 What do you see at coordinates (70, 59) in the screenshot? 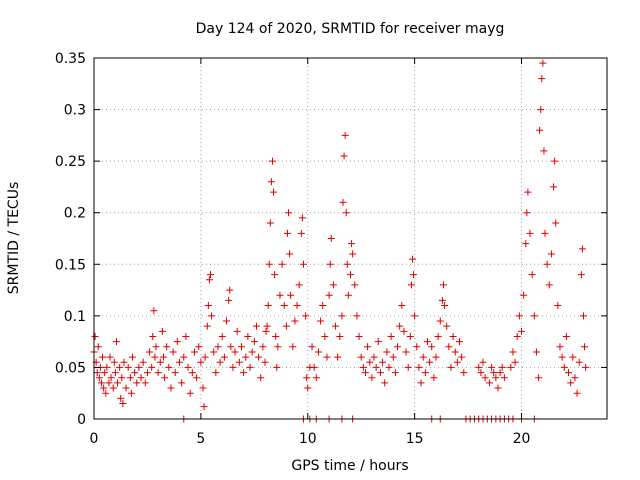
I see `y-tick-label: 0.35` at bounding box center [70, 59].